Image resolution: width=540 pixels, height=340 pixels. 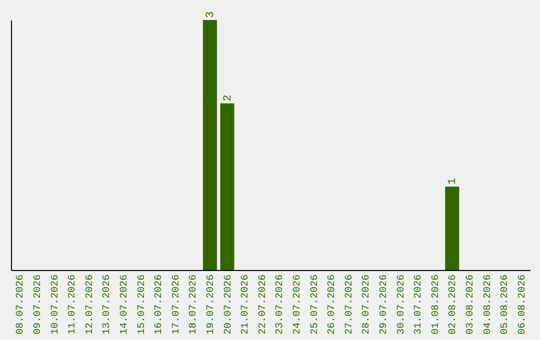 What do you see at coordinates (142, 304) in the screenshot?
I see `x-tick-label: 15.07.2026` at bounding box center [142, 304].